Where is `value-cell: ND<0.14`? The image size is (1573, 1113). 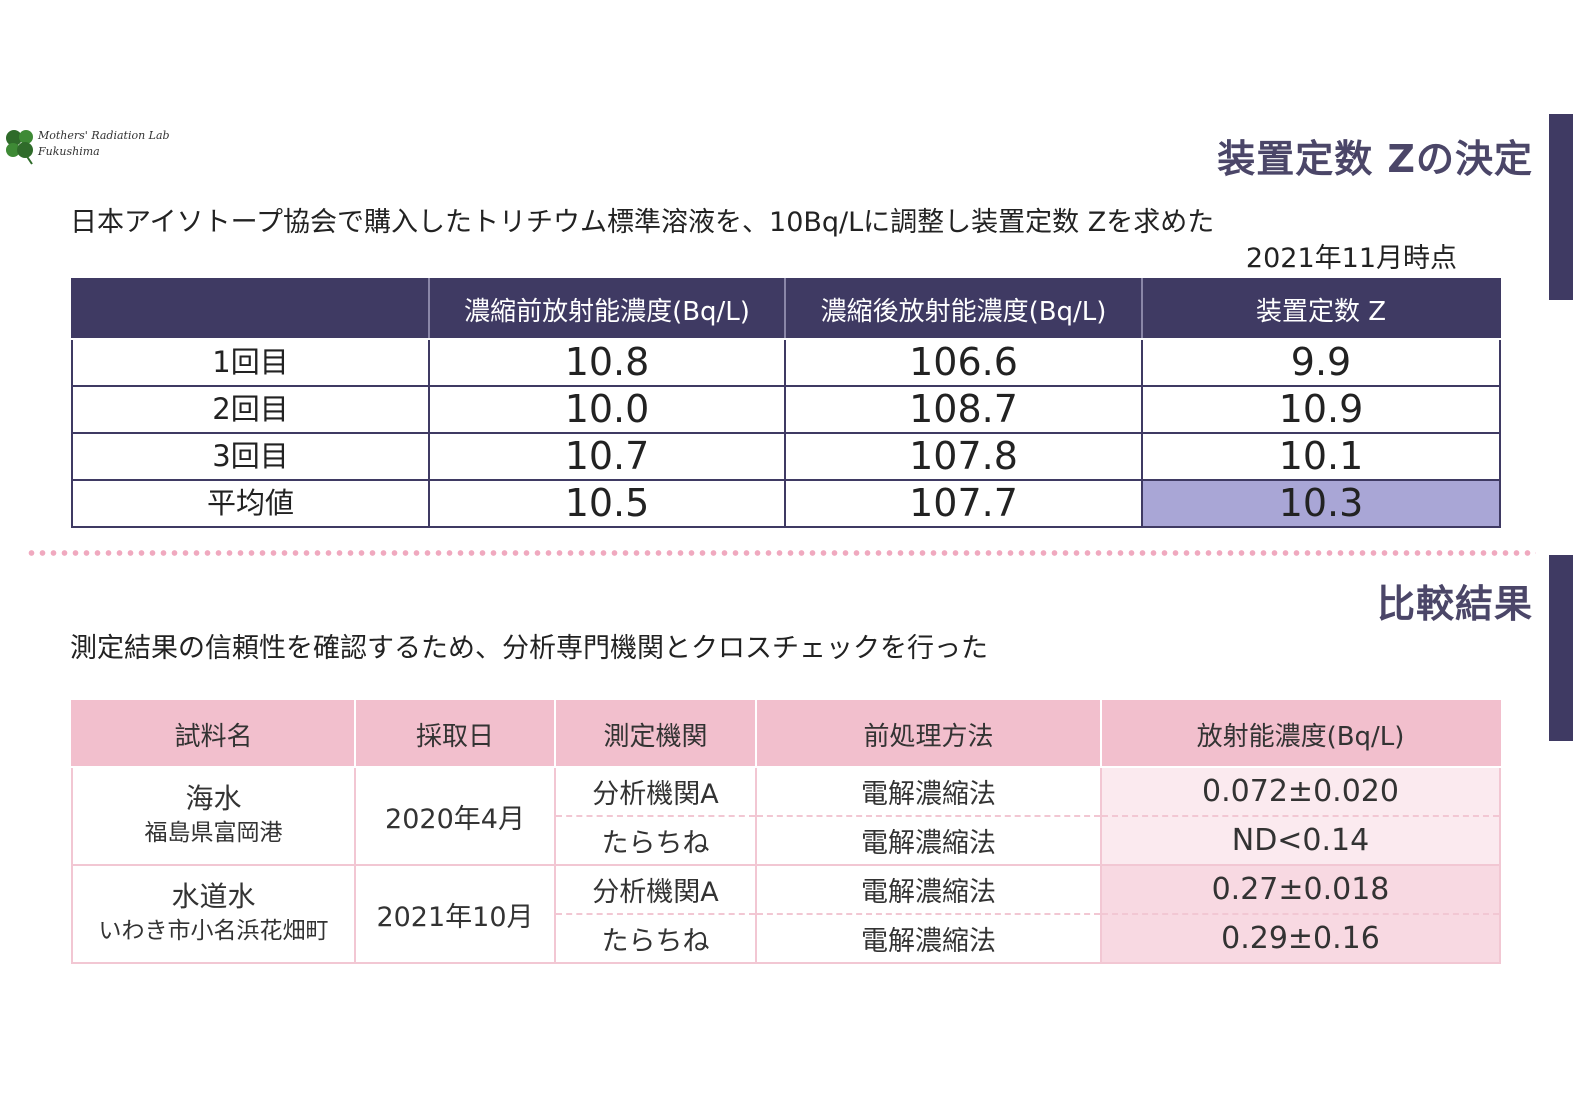
value-cell: ND<0.14 is located at coordinates (1300, 840).